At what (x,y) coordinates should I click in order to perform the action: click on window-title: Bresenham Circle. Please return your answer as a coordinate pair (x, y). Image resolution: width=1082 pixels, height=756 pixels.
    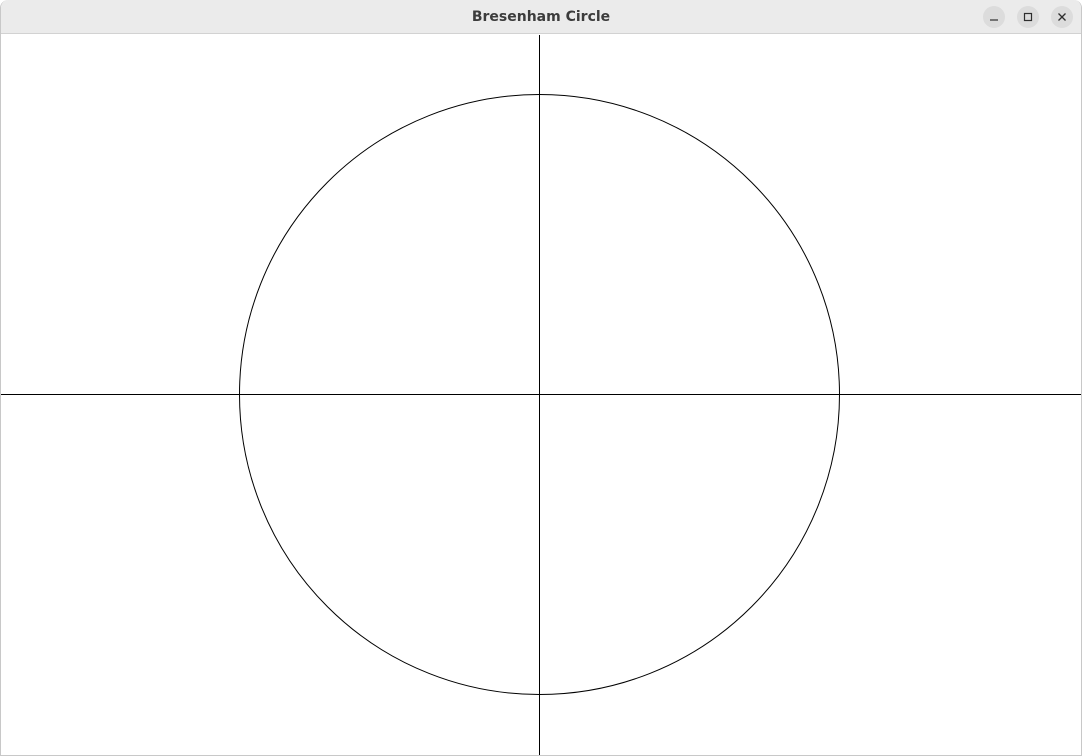
    Looking at the image, I should click on (541, 17).